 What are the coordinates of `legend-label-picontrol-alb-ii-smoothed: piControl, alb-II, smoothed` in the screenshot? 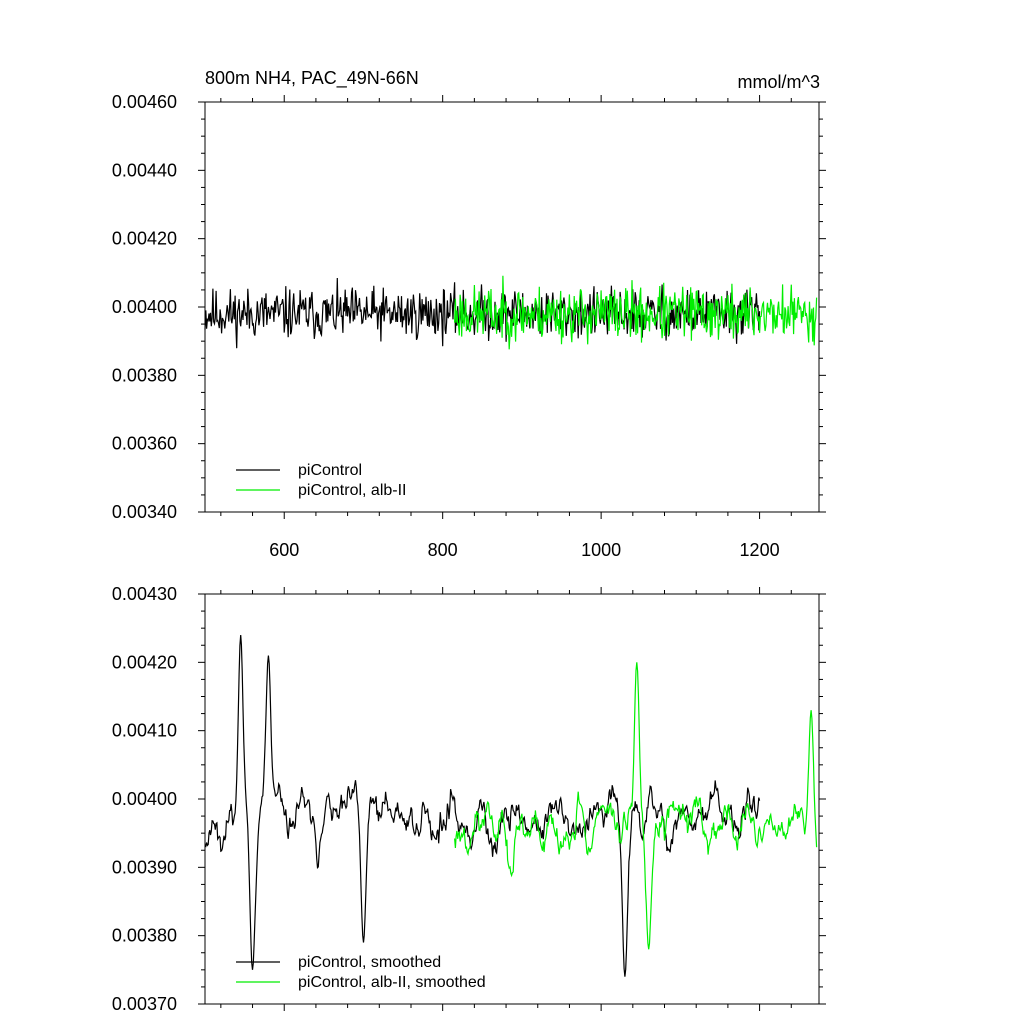 It's located at (392, 982).